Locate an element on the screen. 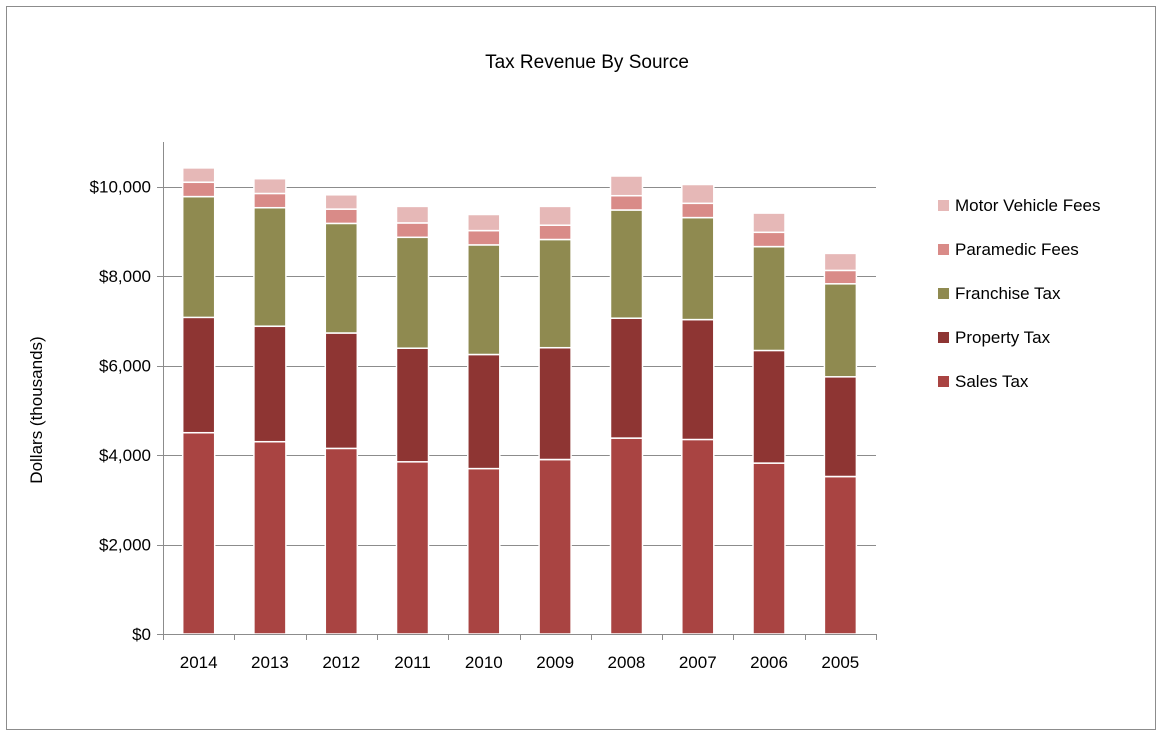 This screenshot has height=735, width=1161. legend-label: Motor Vehicle Fees is located at coordinates (1028, 205).